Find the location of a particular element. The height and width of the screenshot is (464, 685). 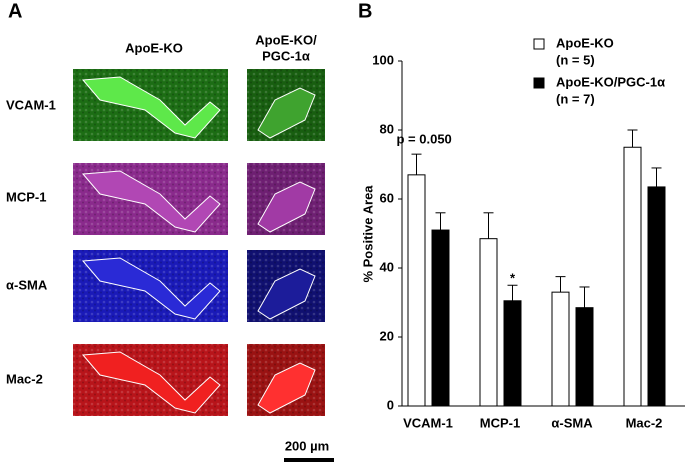

panel-label: B is located at coordinates (365, 11).